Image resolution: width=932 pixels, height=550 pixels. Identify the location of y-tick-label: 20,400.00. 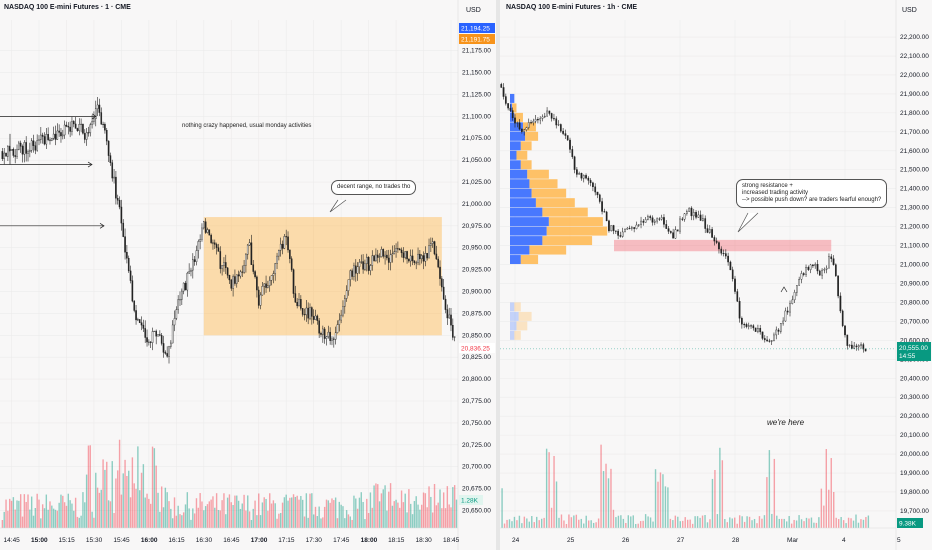
(914, 378).